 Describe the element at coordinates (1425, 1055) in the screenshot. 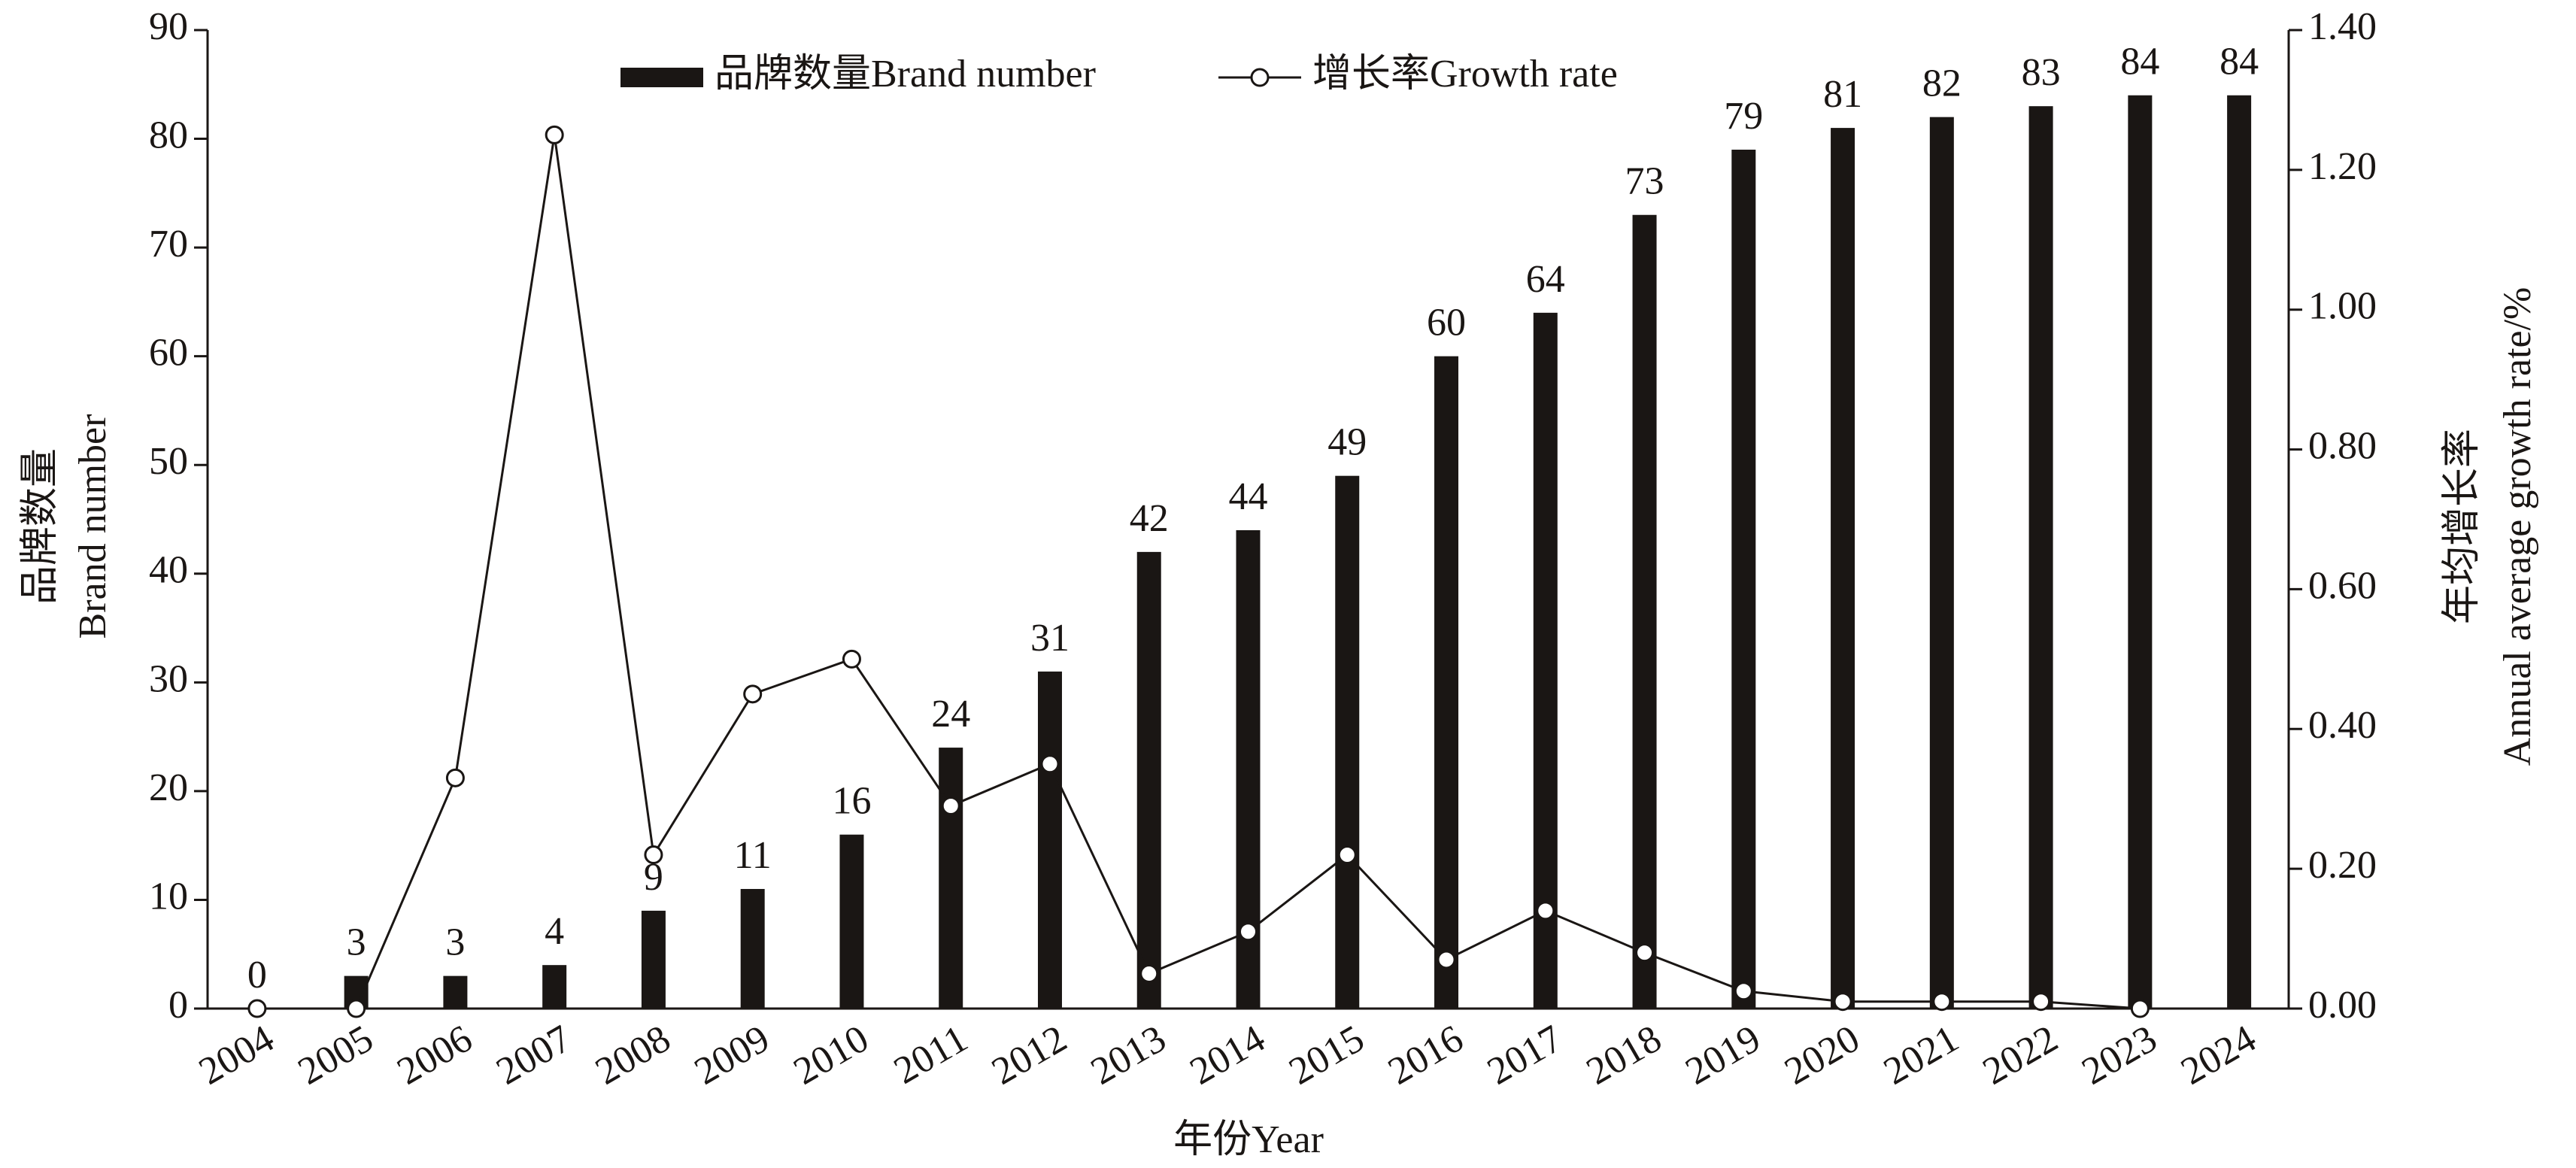

I see `x-tick-label: 2016` at that location.